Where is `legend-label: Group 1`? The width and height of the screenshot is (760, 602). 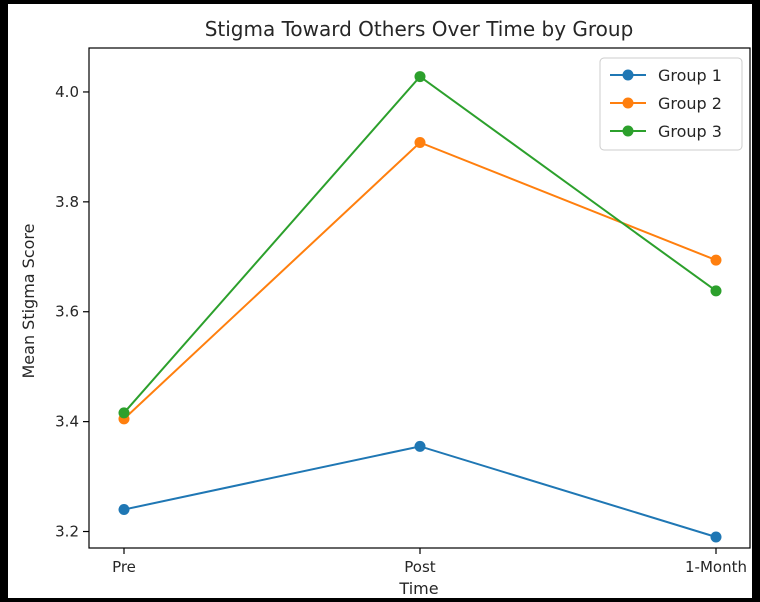 legend-label: Group 1 is located at coordinates (690, 75).